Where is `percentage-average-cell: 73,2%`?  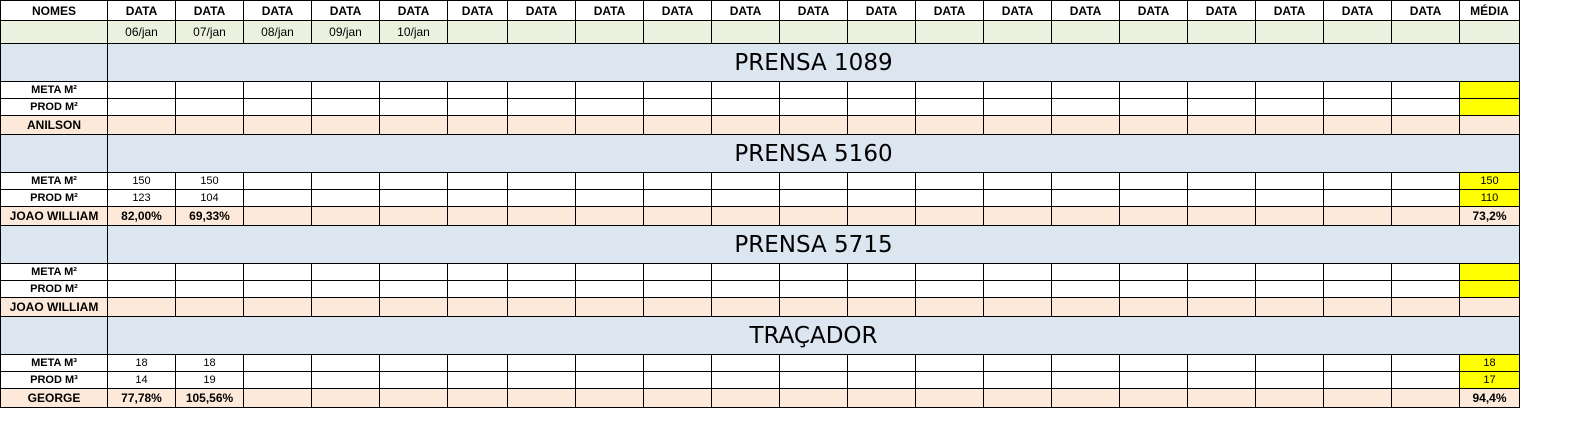
percentage-average-cell: 73,2% is located at coordinates (1489, 216).